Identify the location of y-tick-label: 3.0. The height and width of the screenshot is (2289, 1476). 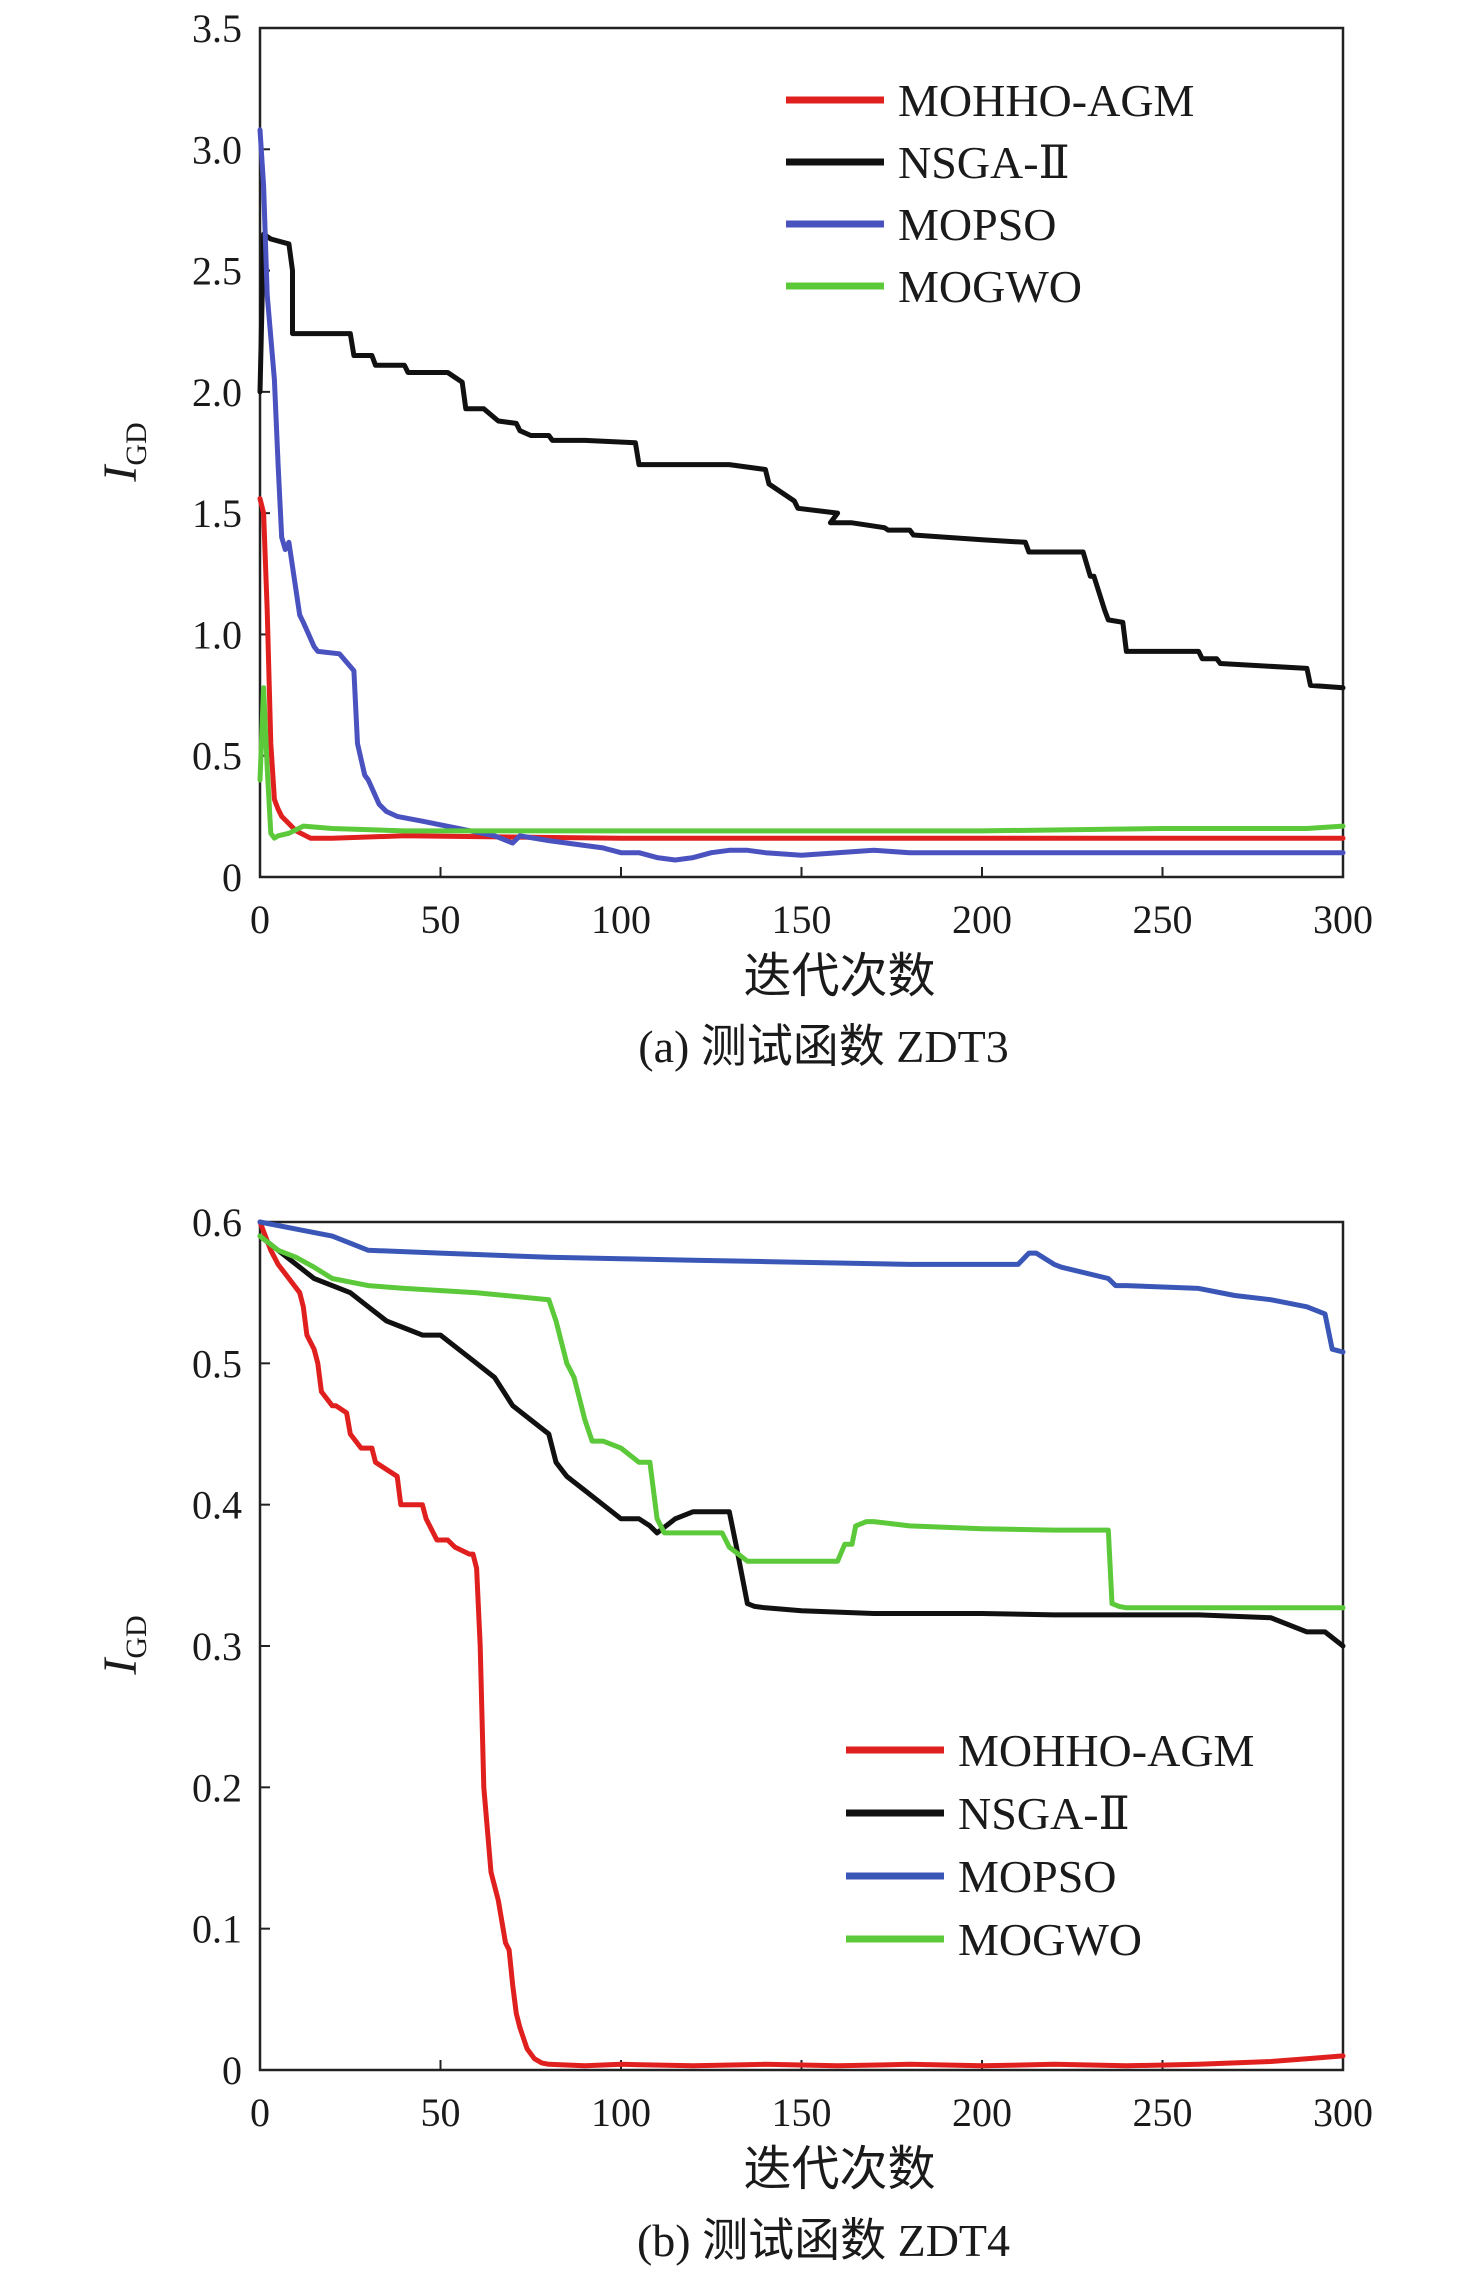
(217, 149).